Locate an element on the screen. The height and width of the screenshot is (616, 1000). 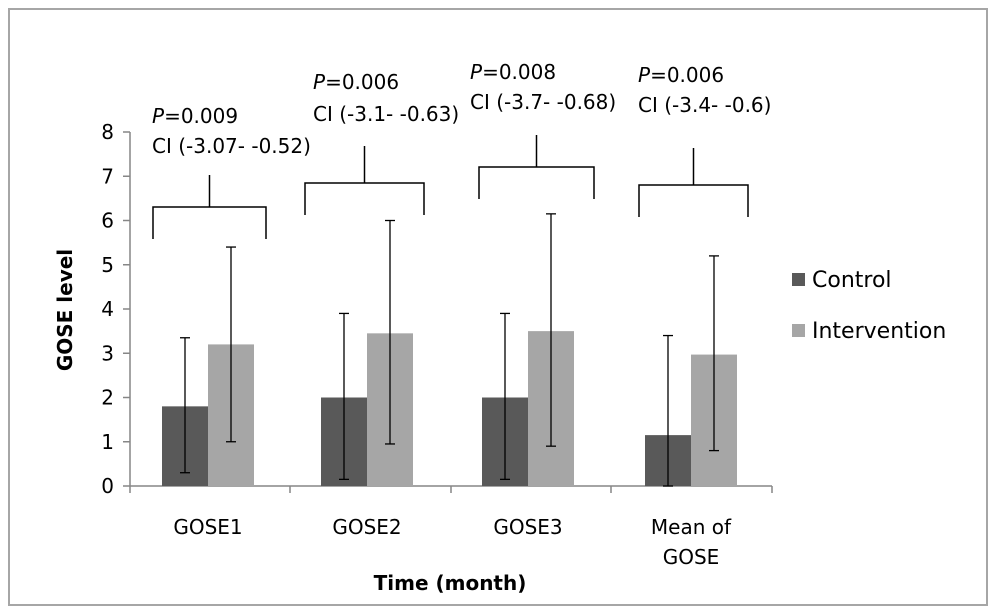
legend-label-control: Control is located at coordinates (852, 280).